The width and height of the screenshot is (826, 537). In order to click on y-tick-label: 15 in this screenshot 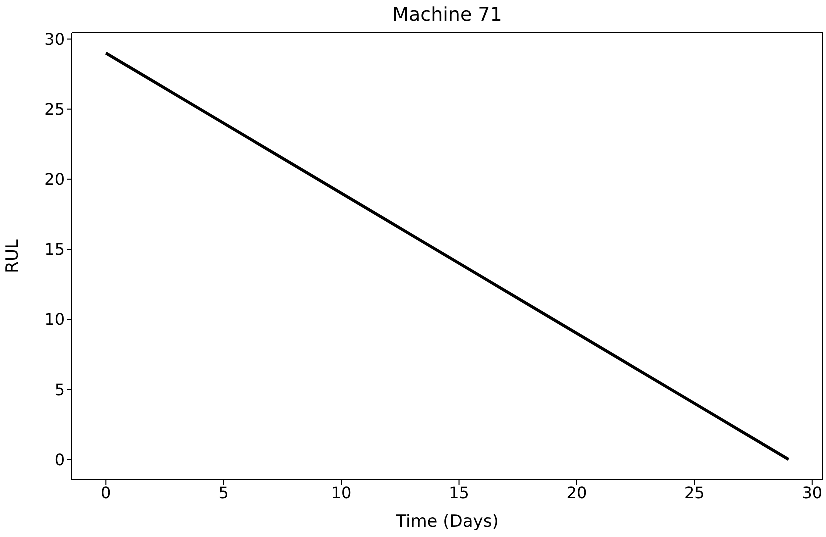, I will do `click(54, 250)`.